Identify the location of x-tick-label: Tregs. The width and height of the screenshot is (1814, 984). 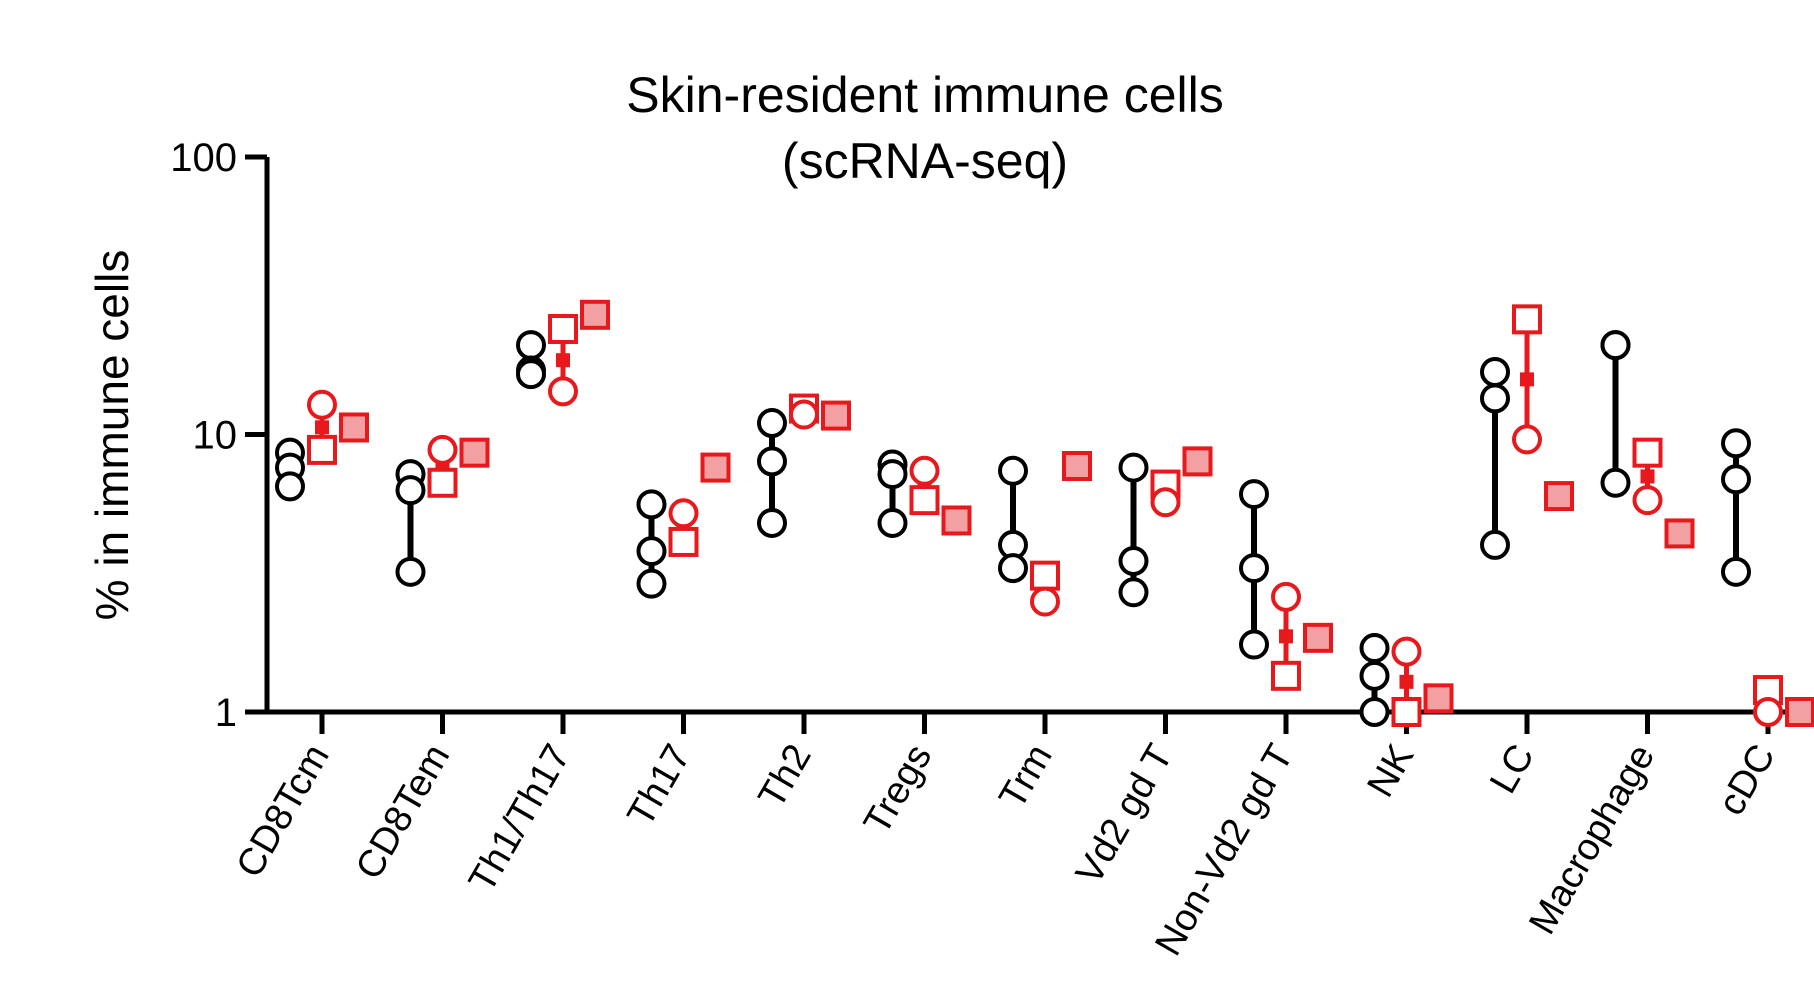
(898, 790).